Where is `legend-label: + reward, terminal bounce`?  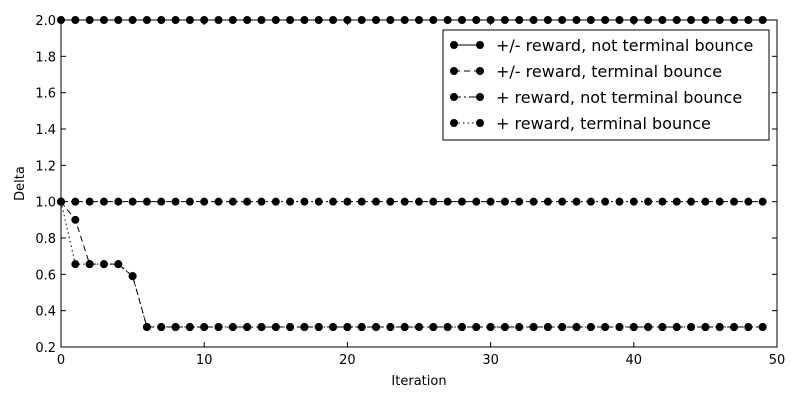
legend-label: + reward, terminal bounce is located at coordinates (603, 123).